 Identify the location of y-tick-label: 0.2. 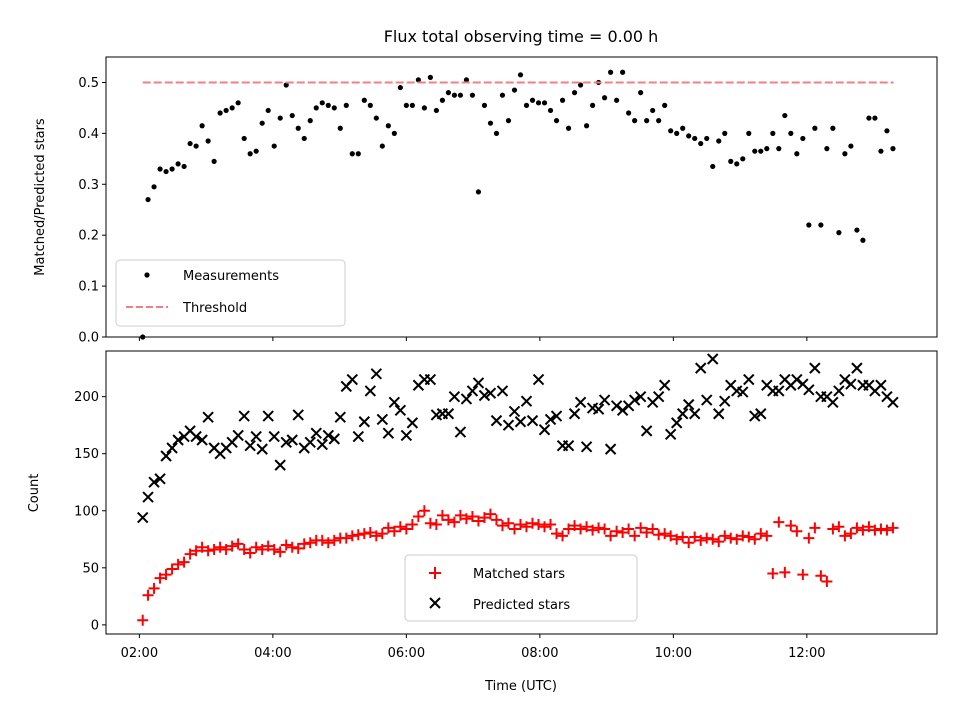
(88, 236).